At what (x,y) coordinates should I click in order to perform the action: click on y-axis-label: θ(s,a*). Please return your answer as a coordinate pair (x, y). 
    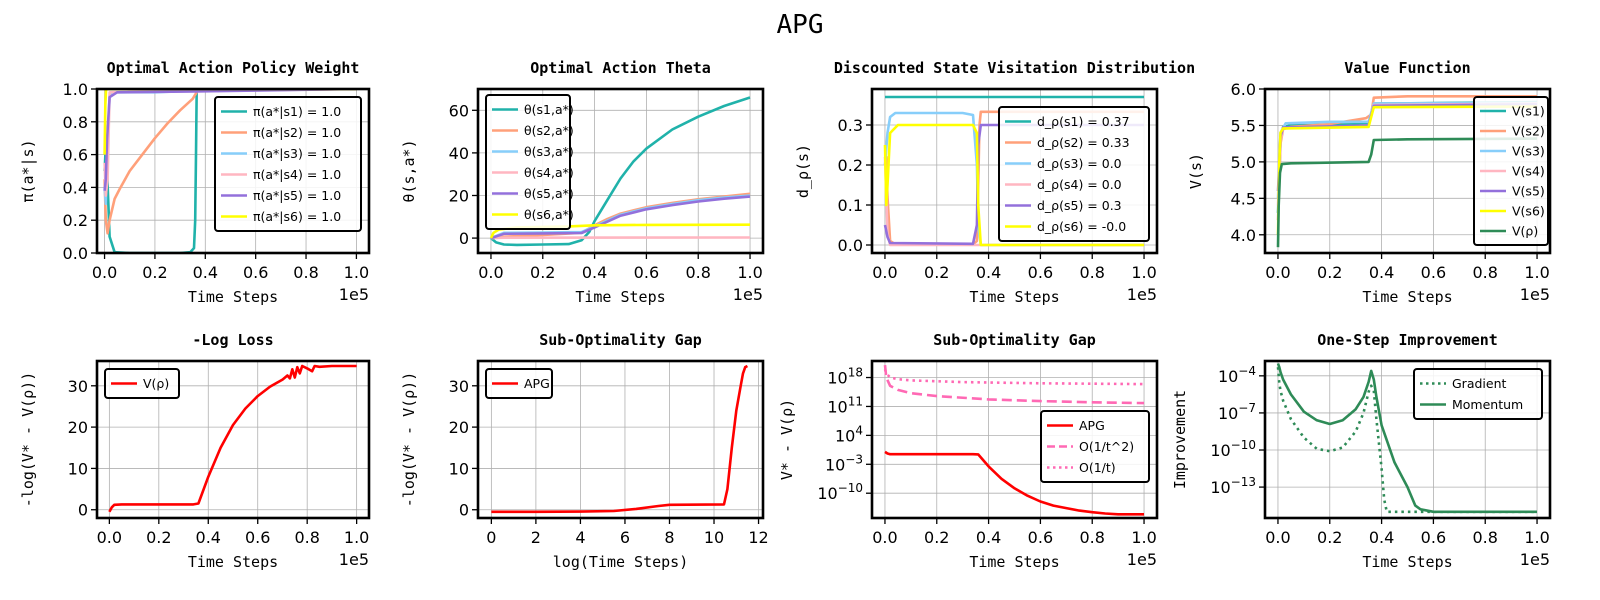
    Looking at the image, I should click on (409, 170).